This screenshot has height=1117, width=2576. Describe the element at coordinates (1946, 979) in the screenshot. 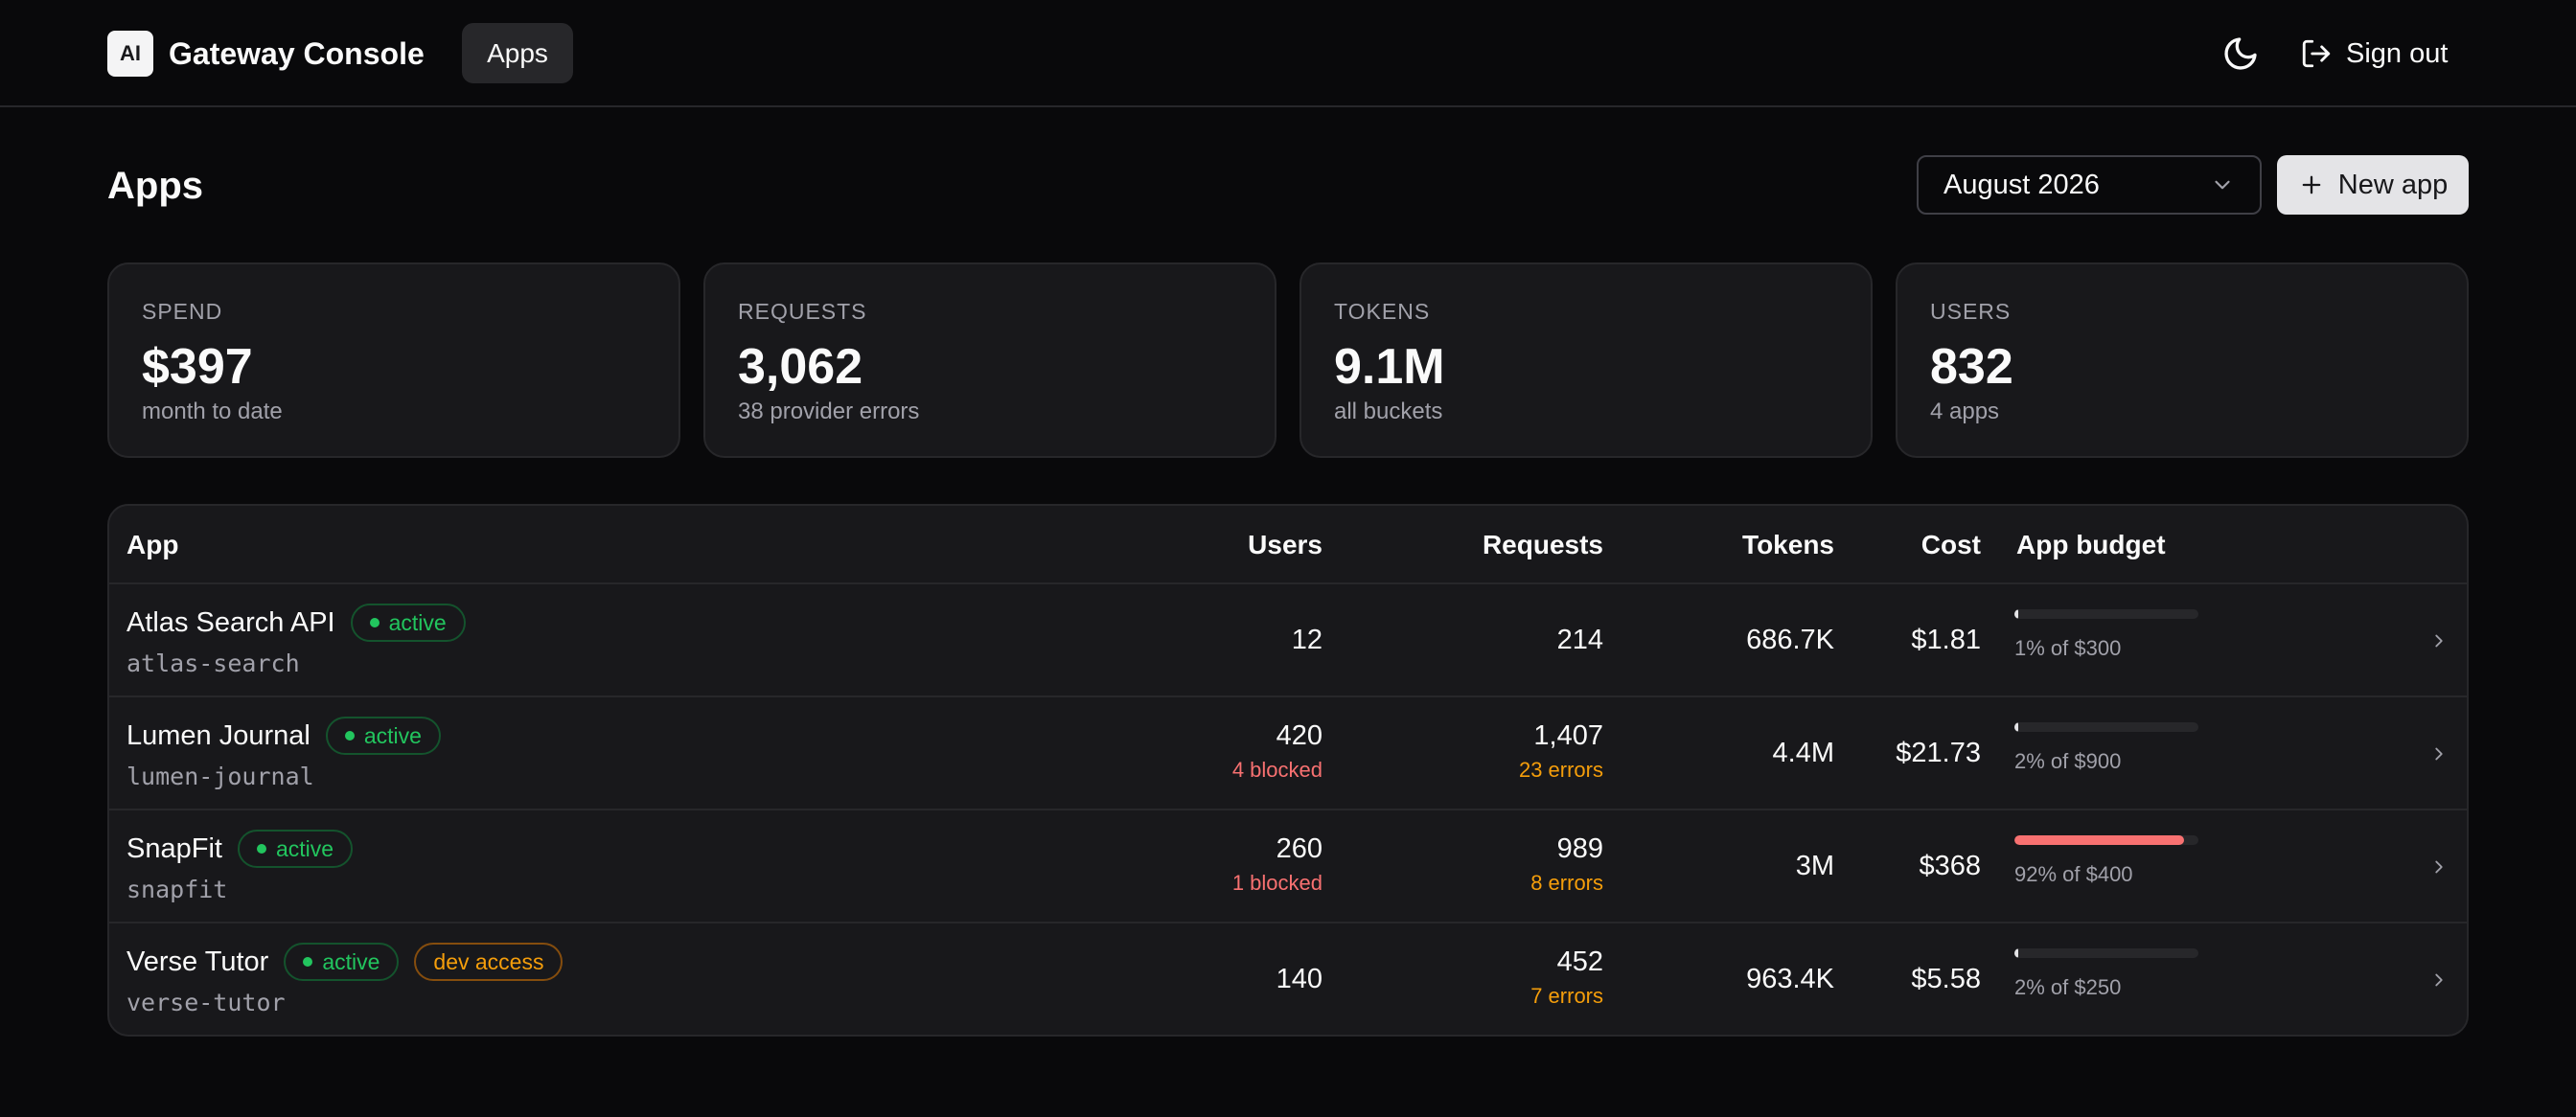

I see `cost-value: $5.58` at that location.